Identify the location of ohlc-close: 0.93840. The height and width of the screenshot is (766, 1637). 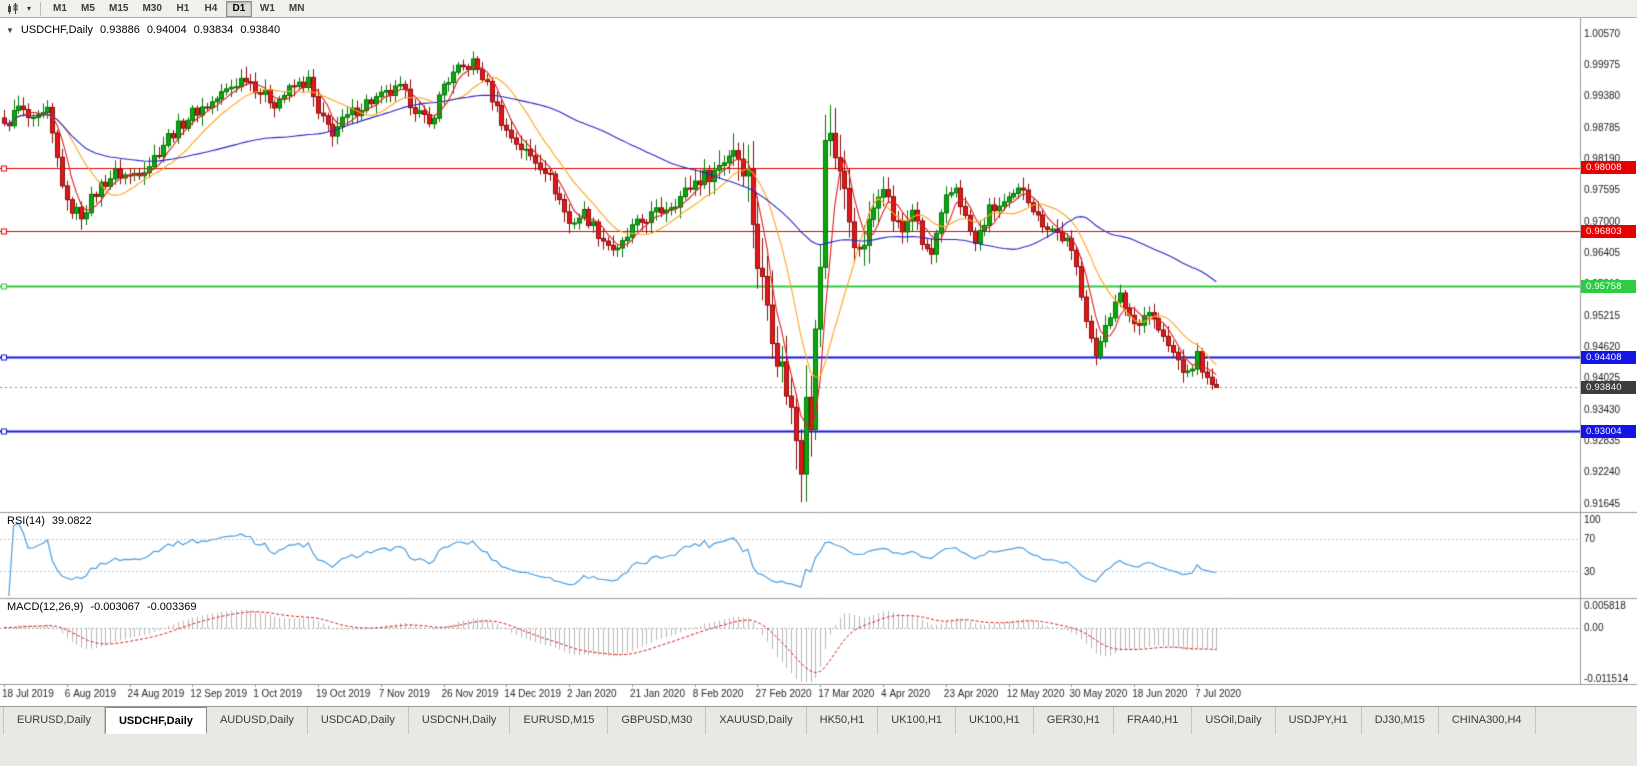
(260, 30).